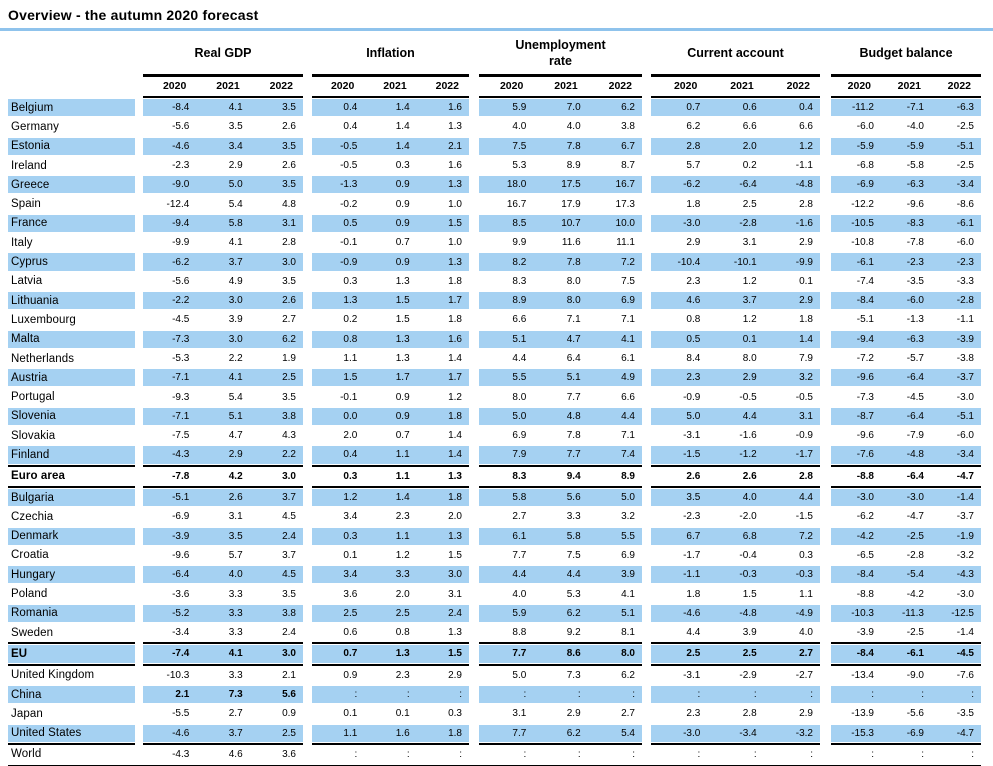 This screenshot has width=993, height=766. What do you see at coordinates (289, 166) in the screenshot?
I see `value-cell: 2.6` at bounding box center [289, 166].